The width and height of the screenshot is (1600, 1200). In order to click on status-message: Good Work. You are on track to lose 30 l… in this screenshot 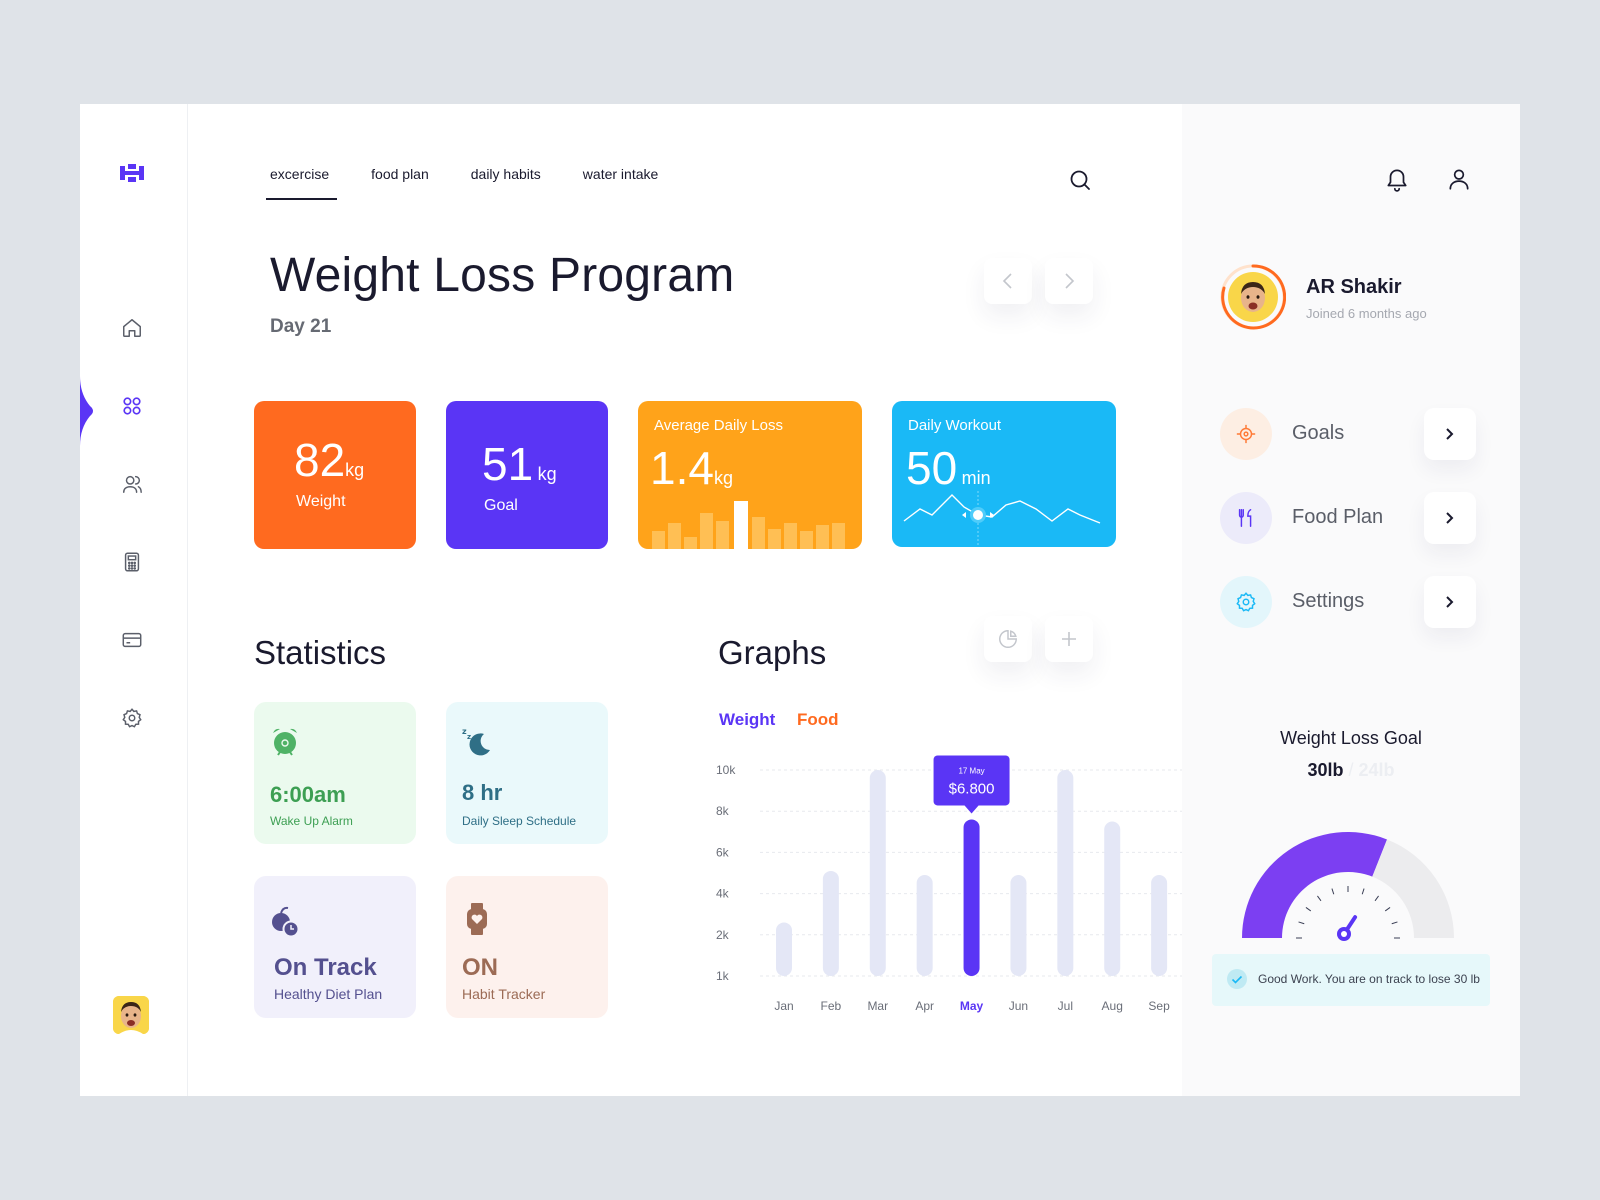, I will do `click(1351, 980)`.